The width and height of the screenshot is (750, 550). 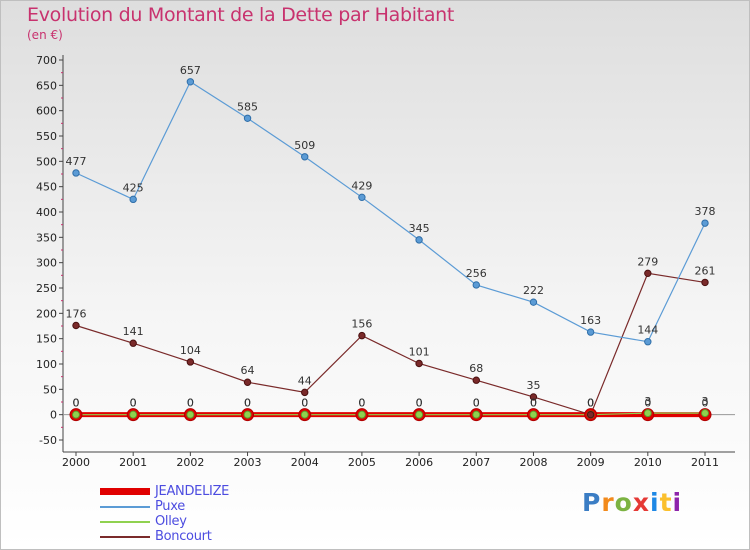 What do you see at coordinates (476, 368) in the screenshot?
I see `data-label-boncourt: 68` at bounding box center [476, 368].